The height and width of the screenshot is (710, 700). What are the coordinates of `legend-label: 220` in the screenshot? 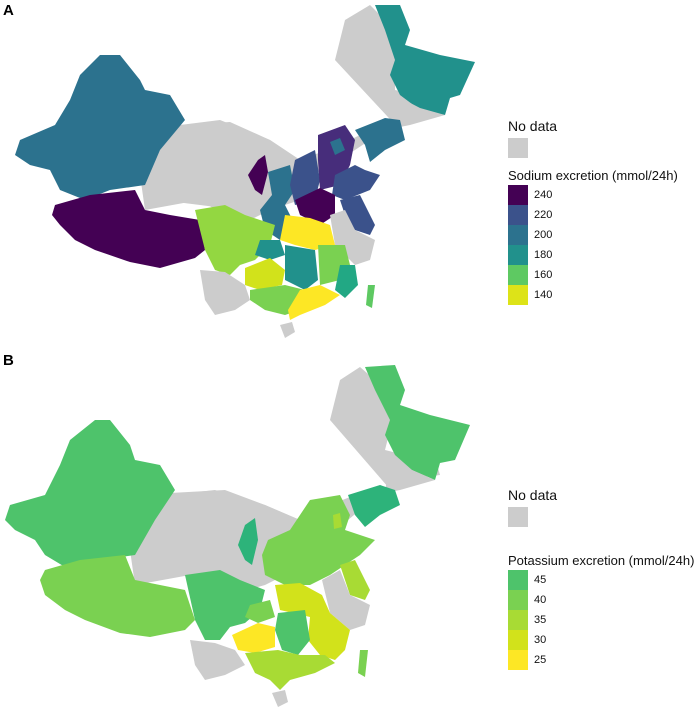 It's located at (543, 215).